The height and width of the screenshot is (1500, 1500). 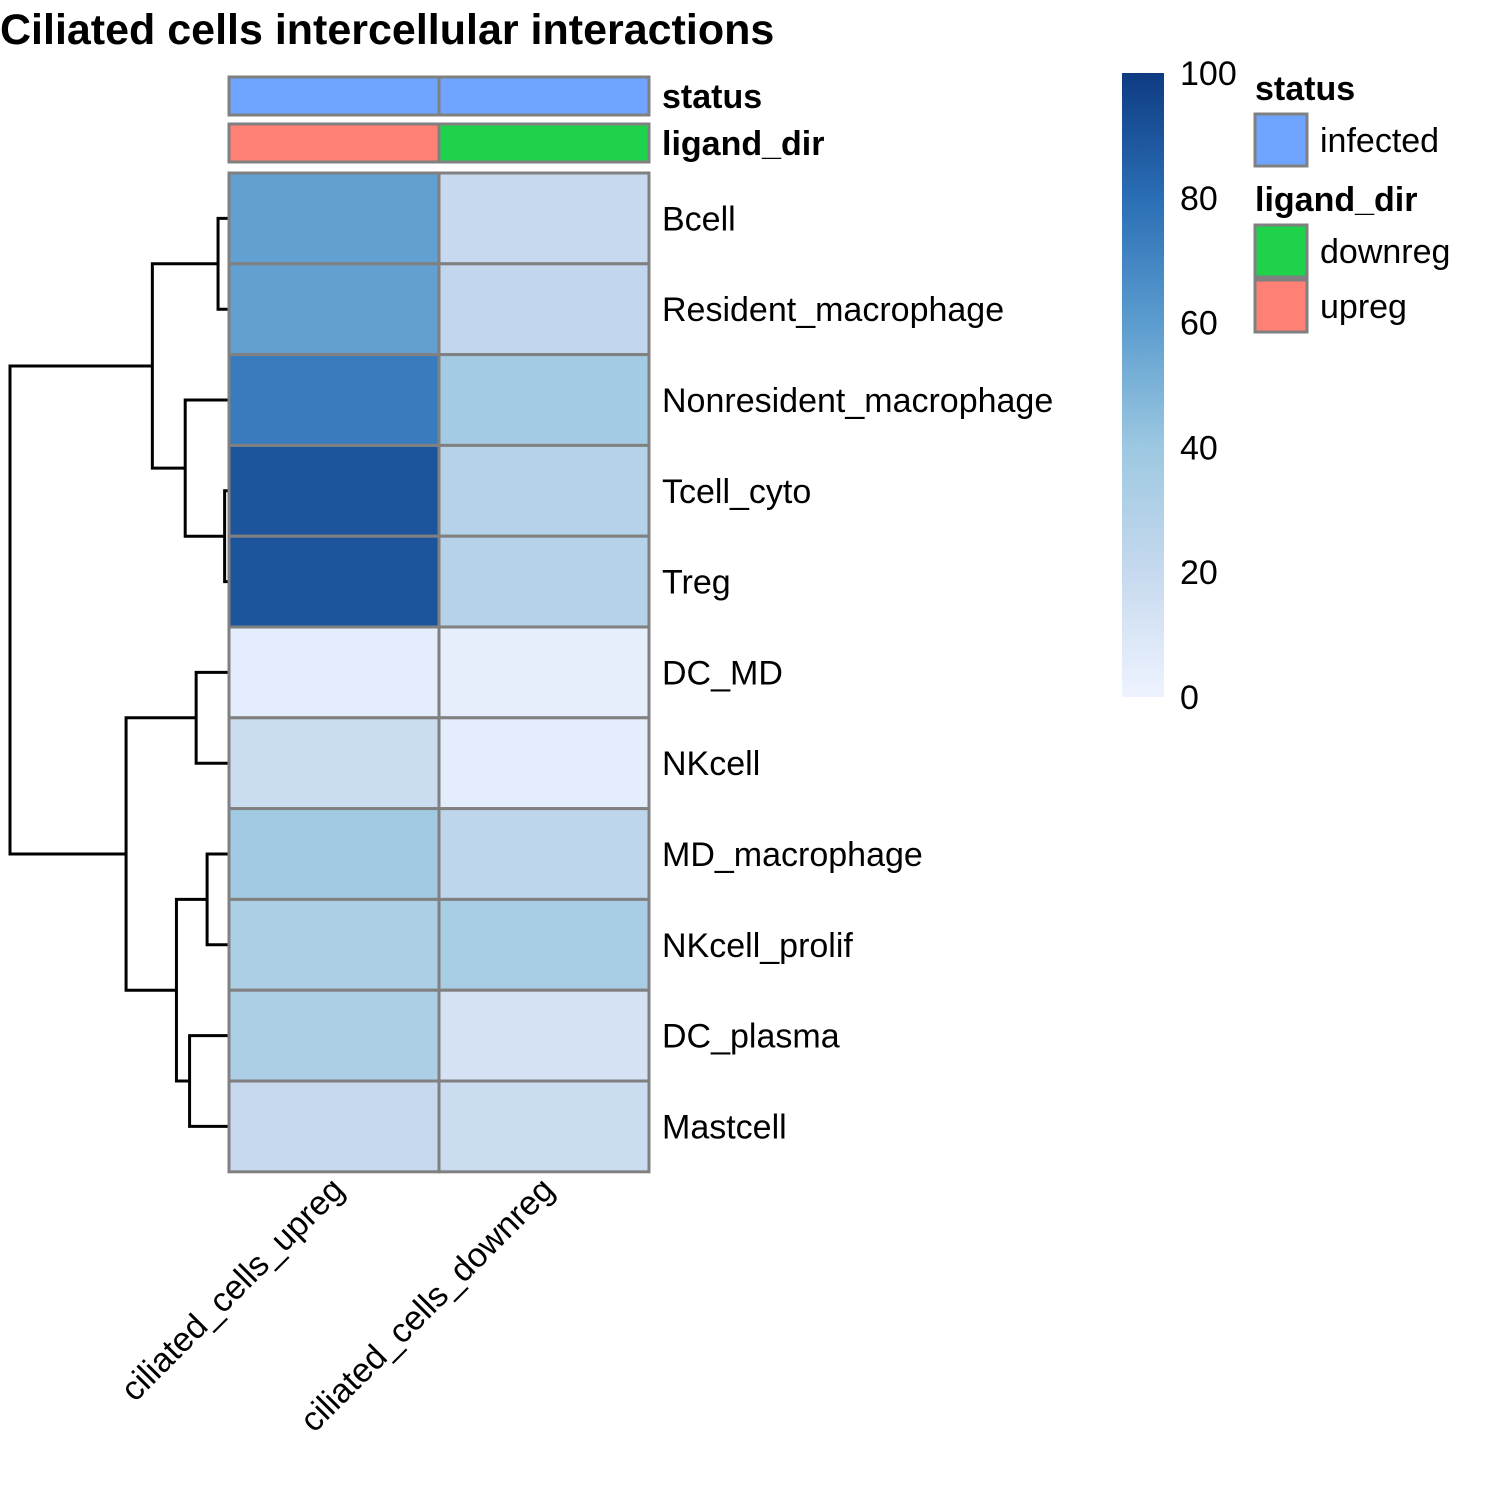 I want to click on row-label: NKcell, so click(x=711, y=764).